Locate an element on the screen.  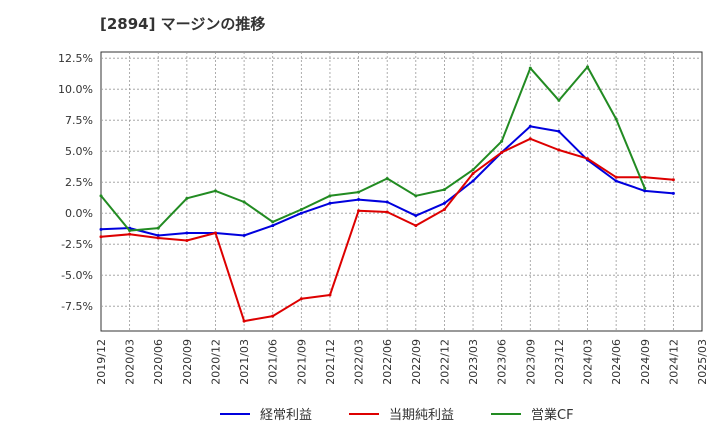
x-tick-label: 2022/09 is located at coordinates (416, 362).